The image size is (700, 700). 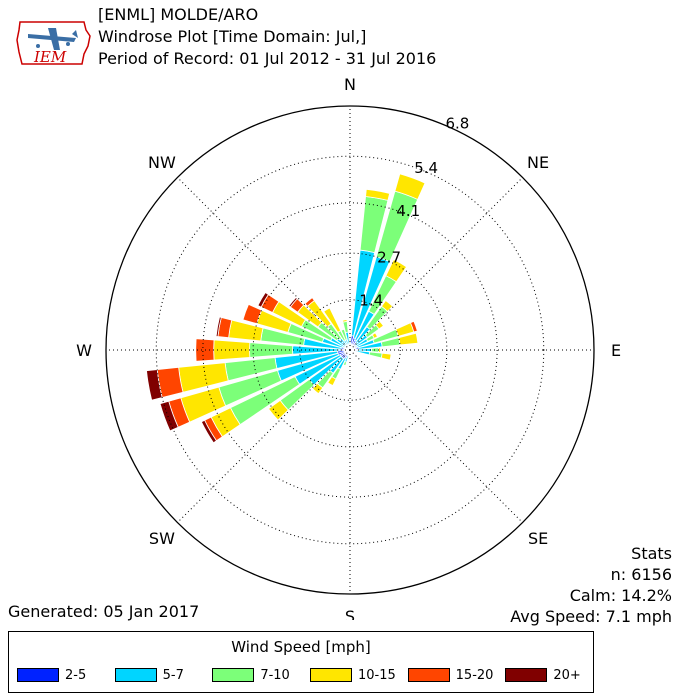 What do you see at coordinates (218, 327) in the screenshot?
I see `wind-bar-280-20+` at bounding box center [218, 327].